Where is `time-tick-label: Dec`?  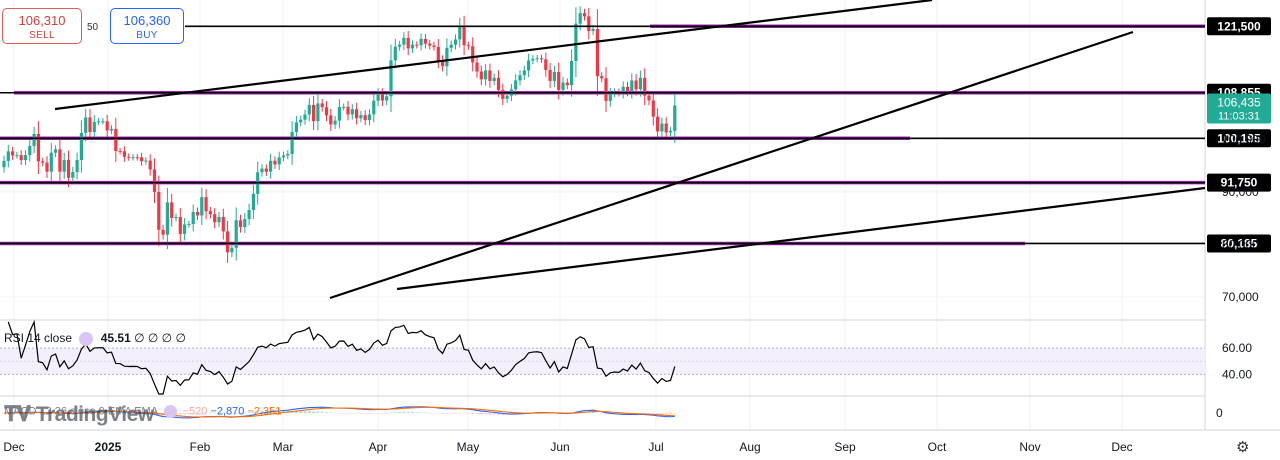 time-tick-label: Dec is located at coordinates (13, 447).